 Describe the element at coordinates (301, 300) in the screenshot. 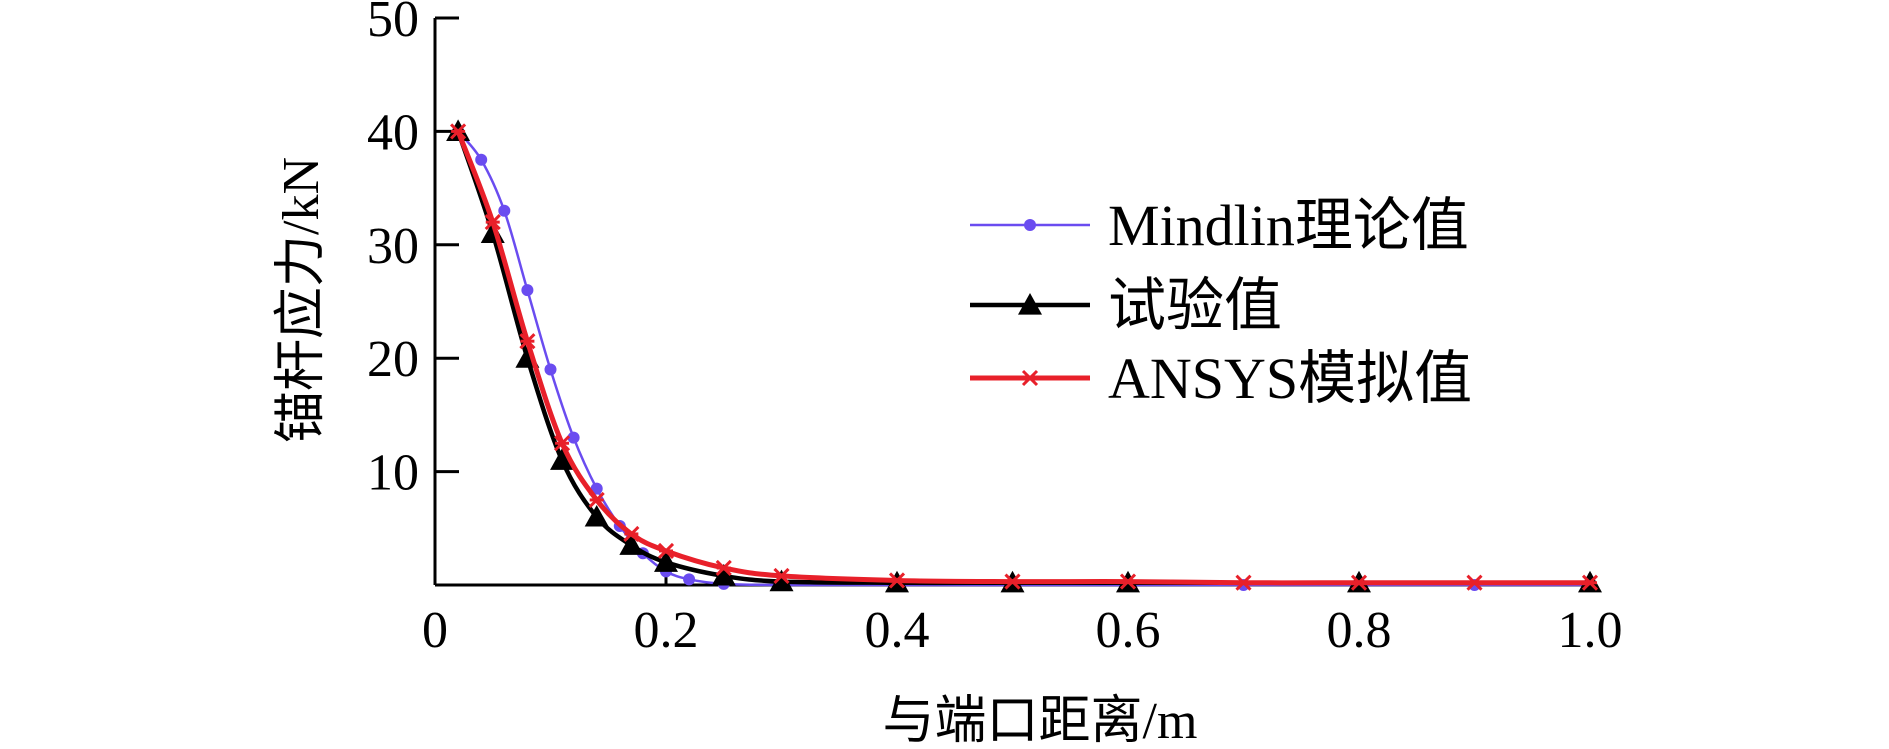

I see `y-axis-title: 锚杆应力/kN` at that location.